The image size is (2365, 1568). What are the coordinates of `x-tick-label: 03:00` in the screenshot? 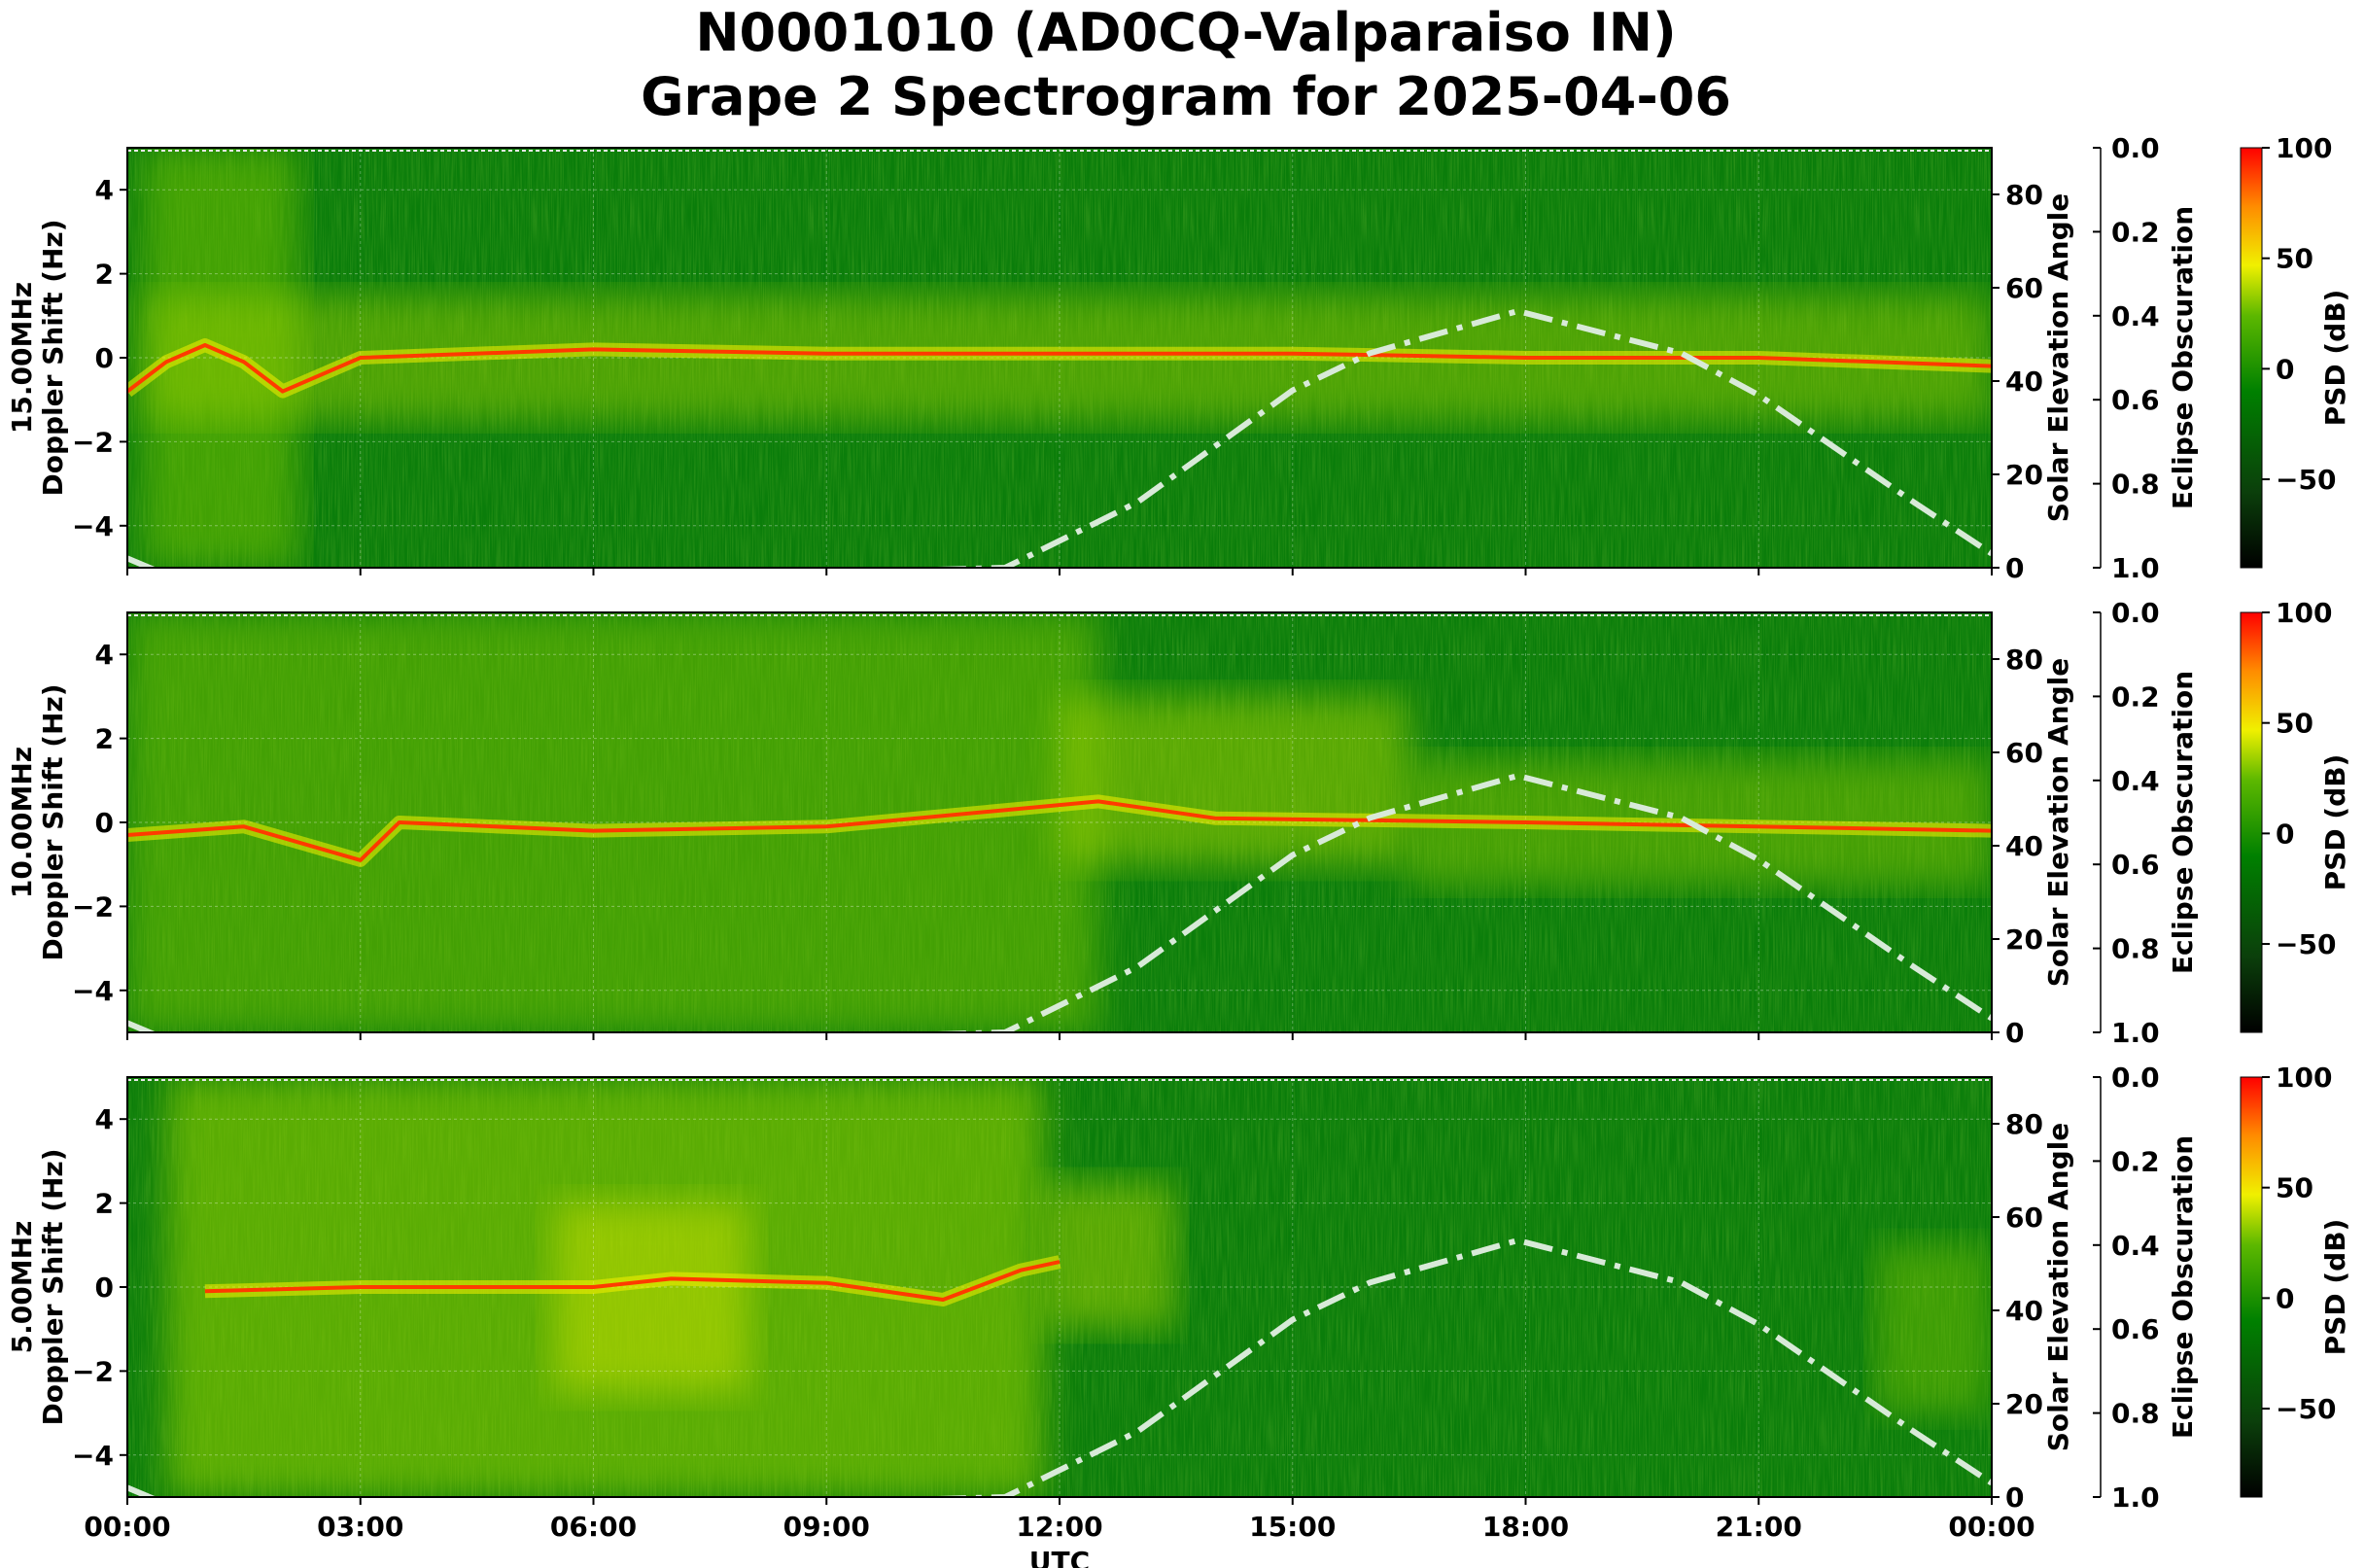 It's located at (360, 1527).